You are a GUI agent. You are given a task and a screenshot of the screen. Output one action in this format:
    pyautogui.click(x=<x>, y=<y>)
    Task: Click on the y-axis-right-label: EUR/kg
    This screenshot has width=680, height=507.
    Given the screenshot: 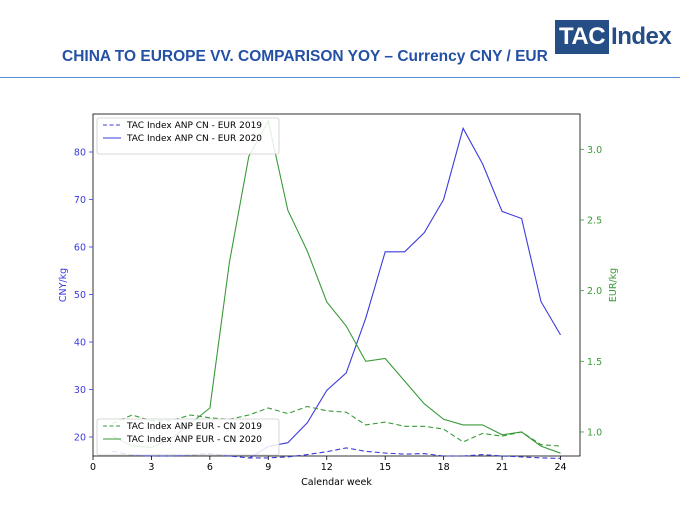 What is the action you would take?
    pyautogui.click(x=613, y=285)
    